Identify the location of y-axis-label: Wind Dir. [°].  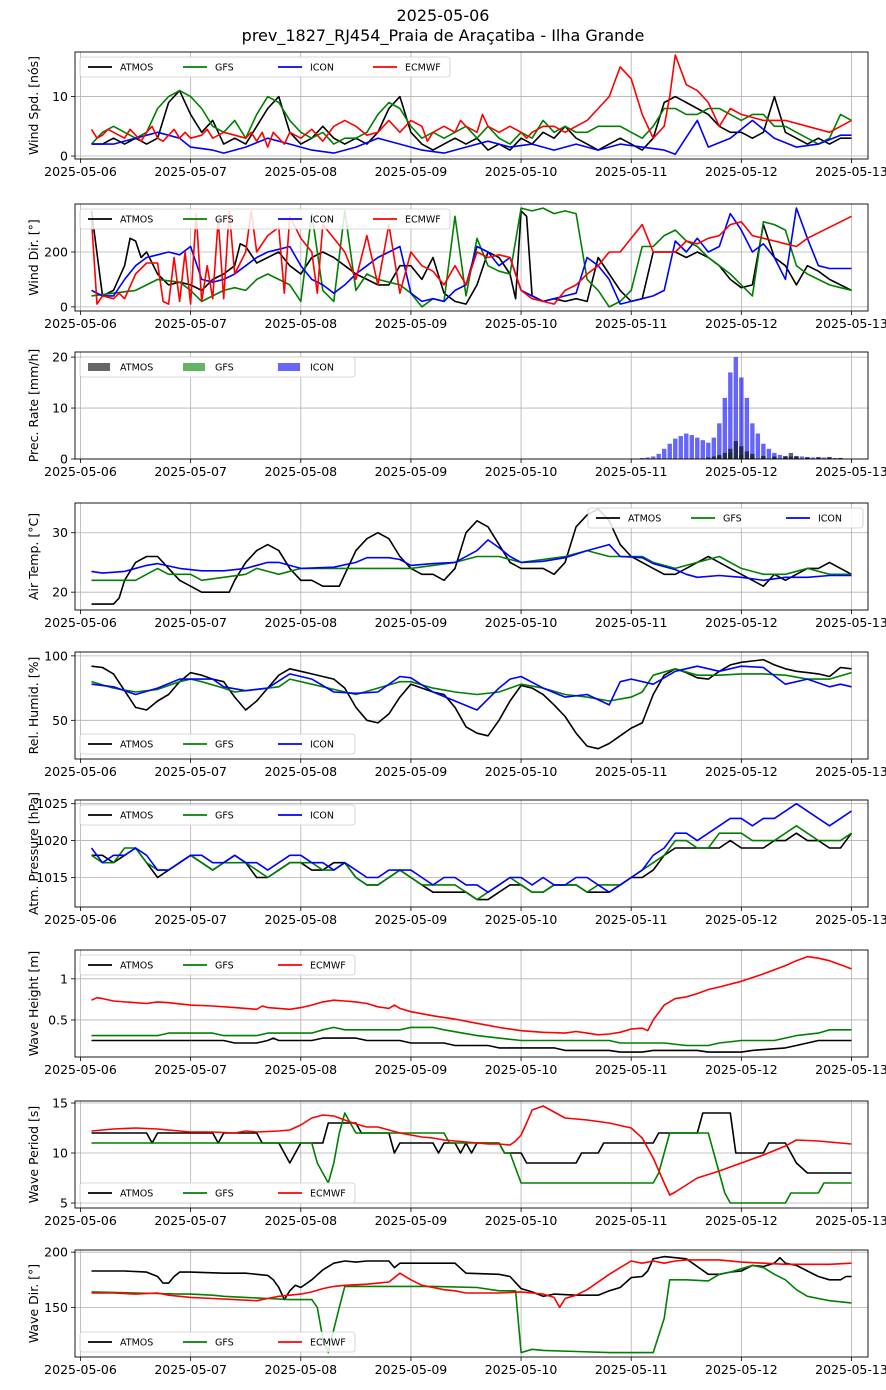
(33, 257).